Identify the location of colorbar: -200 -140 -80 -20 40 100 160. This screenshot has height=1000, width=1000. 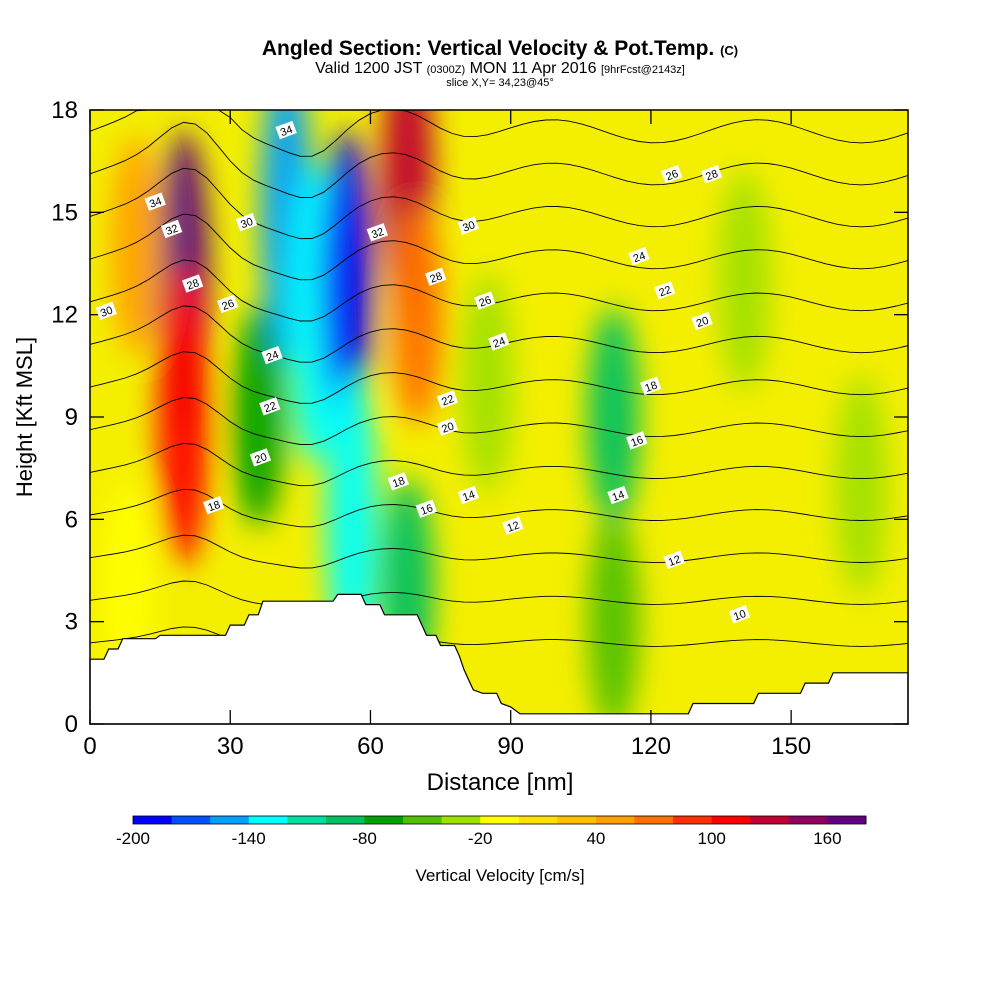
(491, 831).